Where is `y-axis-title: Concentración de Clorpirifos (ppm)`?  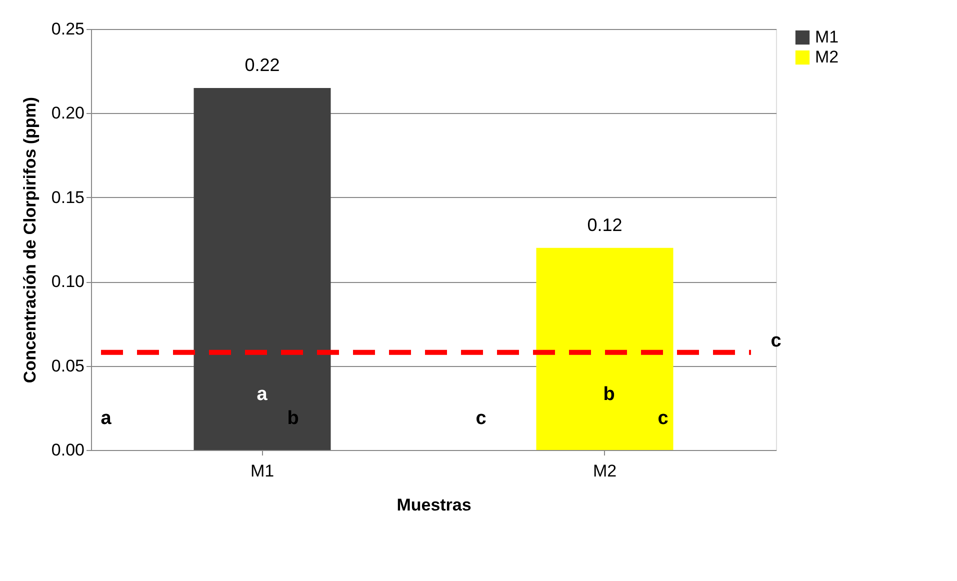 y-axis-title: Concentración de Clorpirifos (ppm) is located at coordinates (30, 240).